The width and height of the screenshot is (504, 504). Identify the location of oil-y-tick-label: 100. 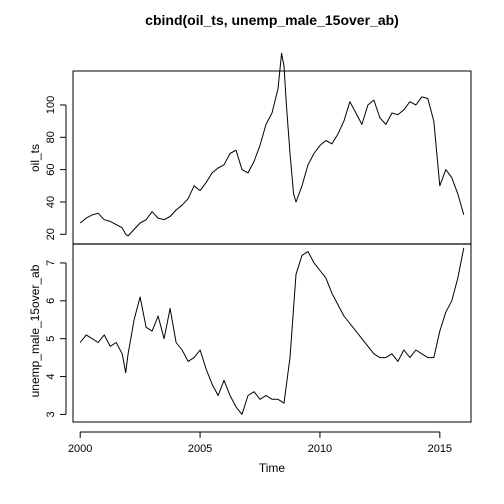
(51, 105).